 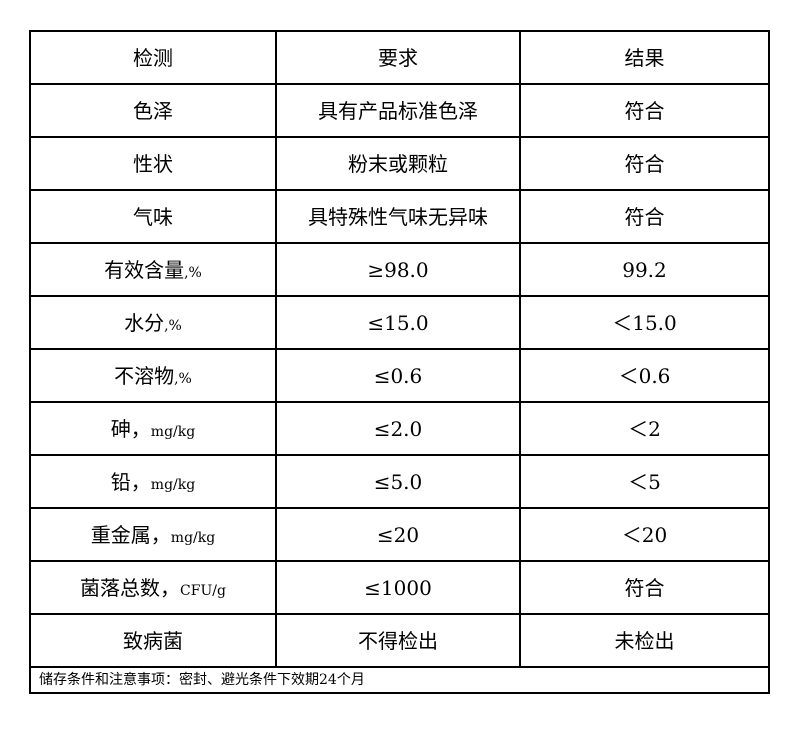 I want to click on requirement-cell: ≤15.0, so click(x=398, y=322).